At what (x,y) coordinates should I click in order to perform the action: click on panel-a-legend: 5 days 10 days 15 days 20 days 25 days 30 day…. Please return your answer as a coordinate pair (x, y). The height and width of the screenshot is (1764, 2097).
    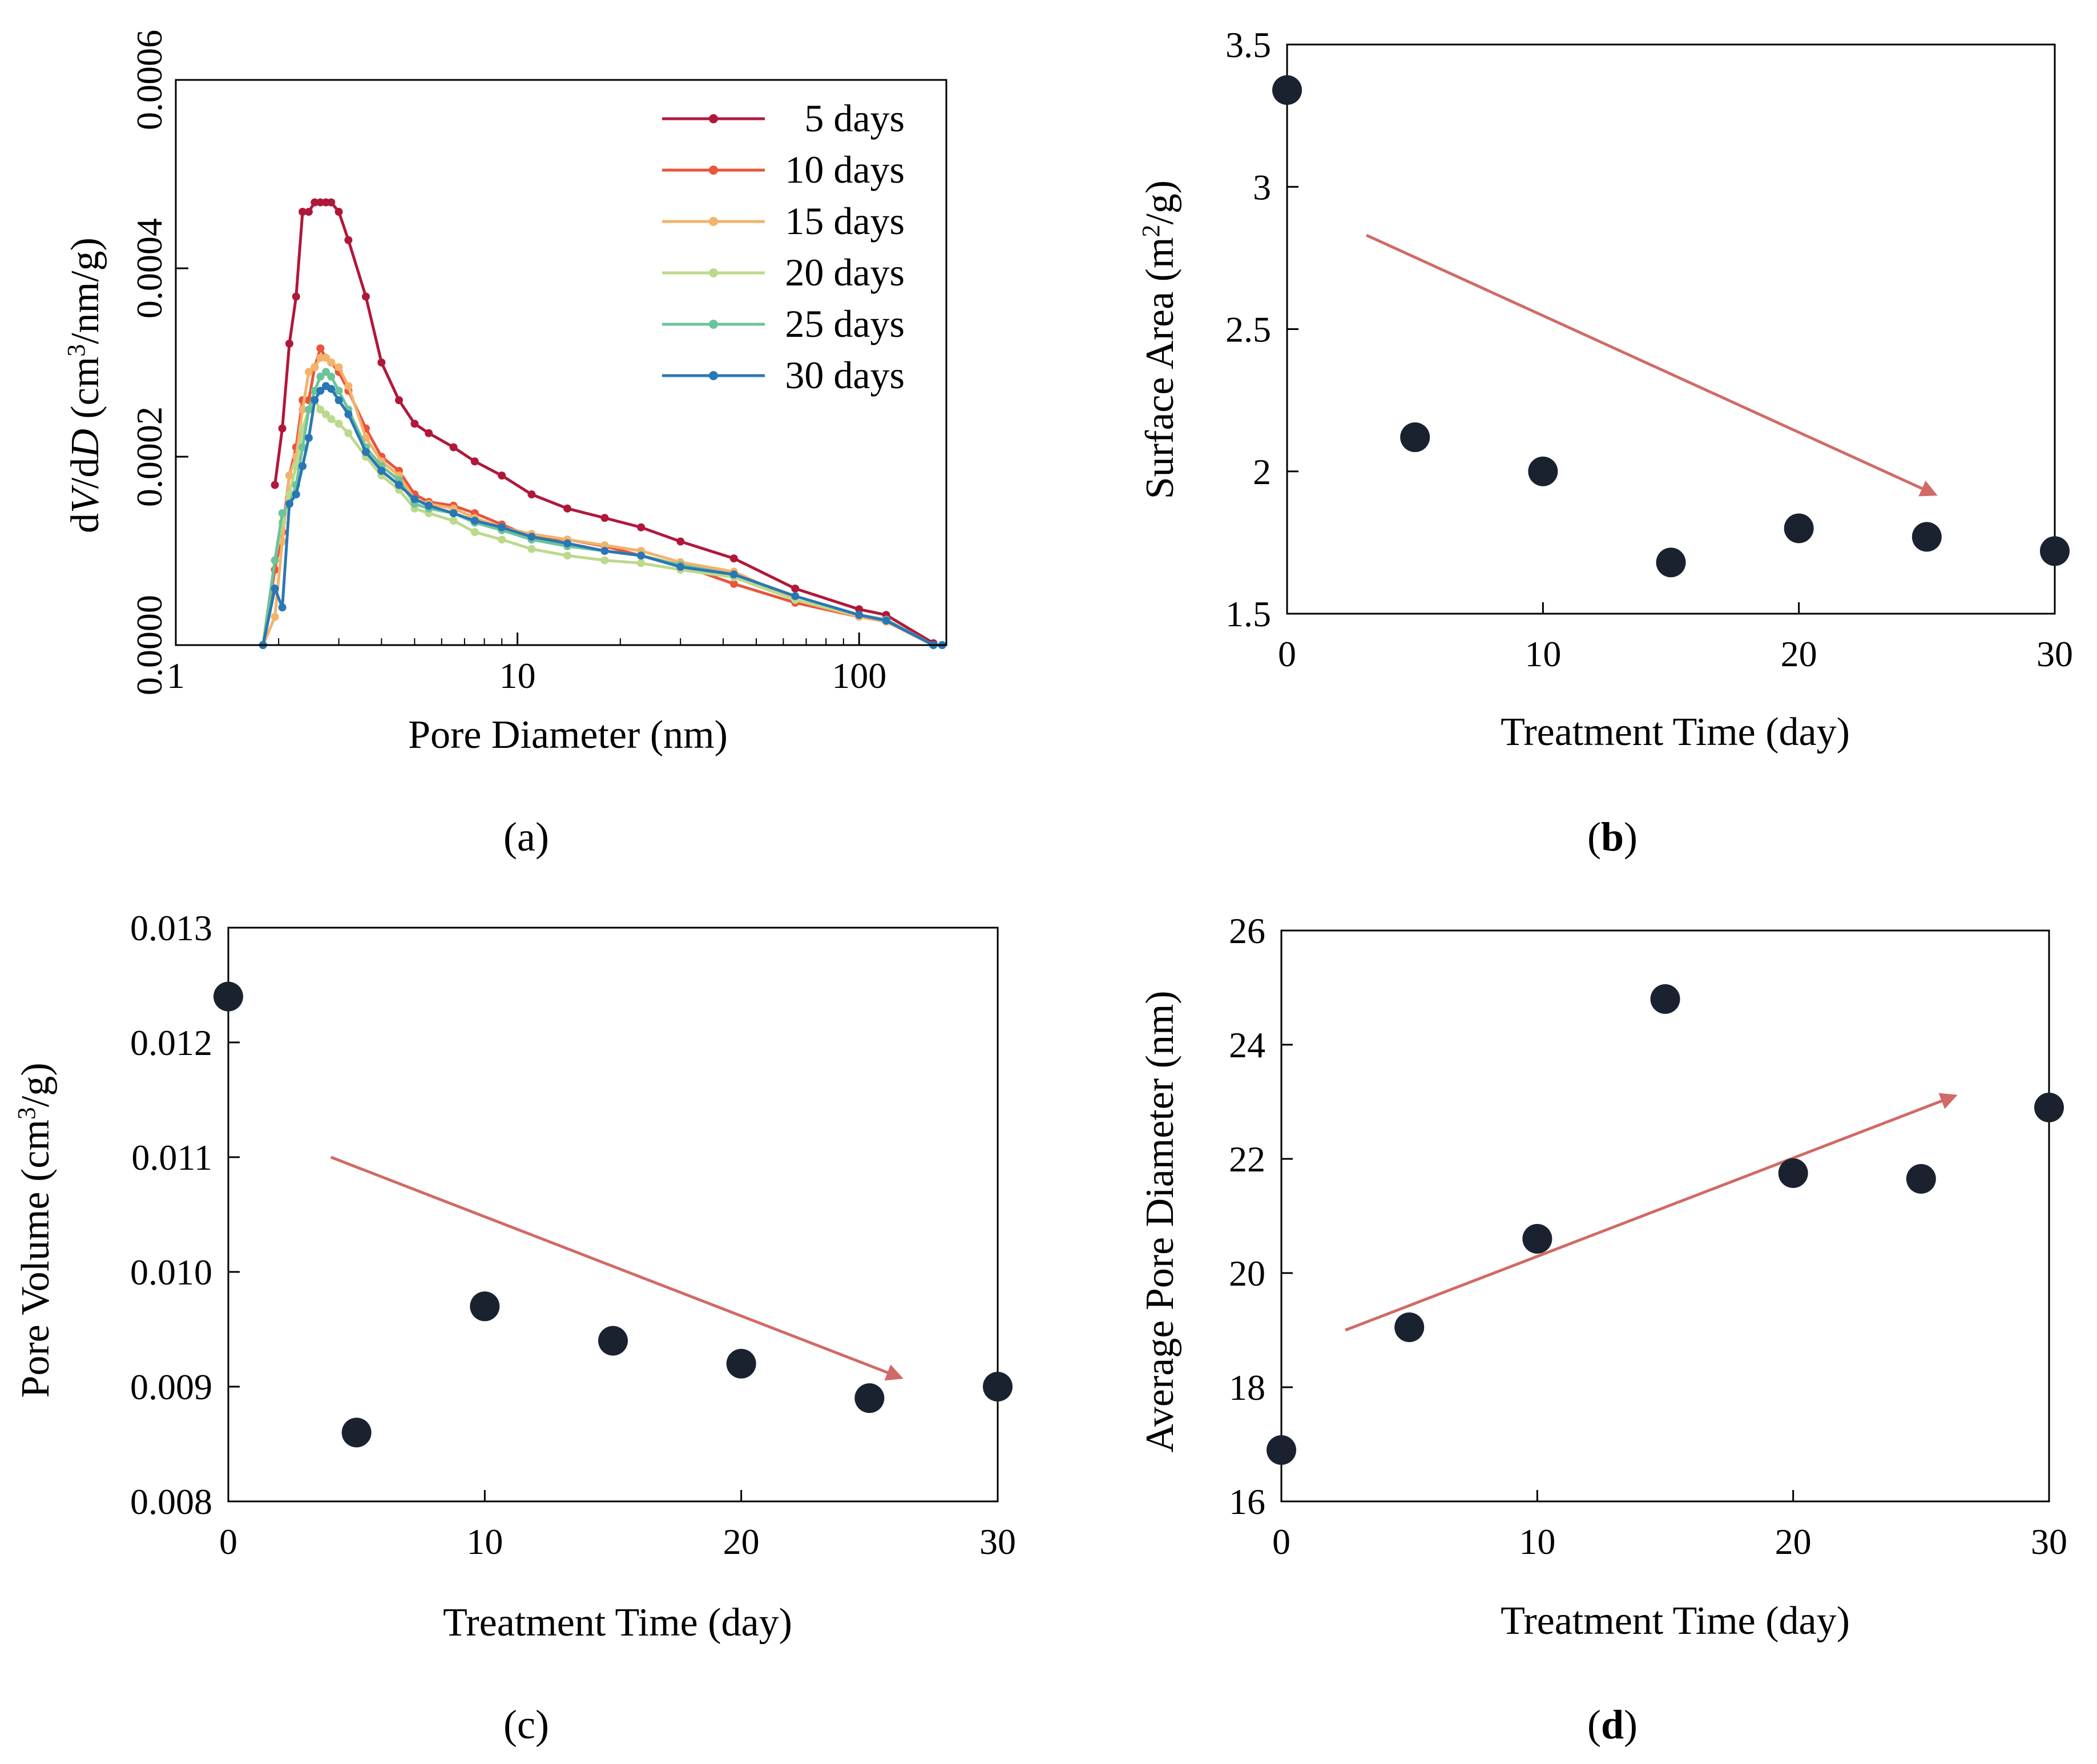
    Looking at the image, I should click on (784, 246).